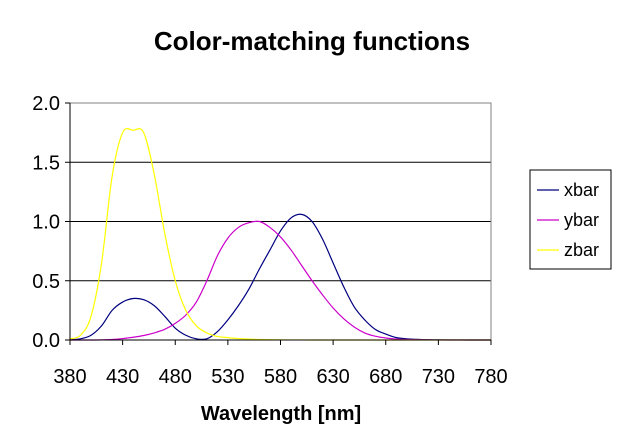 Image resolution: width=625 pixels, height=448 pixels. I want to click on x-axis-label: Wavelength [nm], so click(281, 414).